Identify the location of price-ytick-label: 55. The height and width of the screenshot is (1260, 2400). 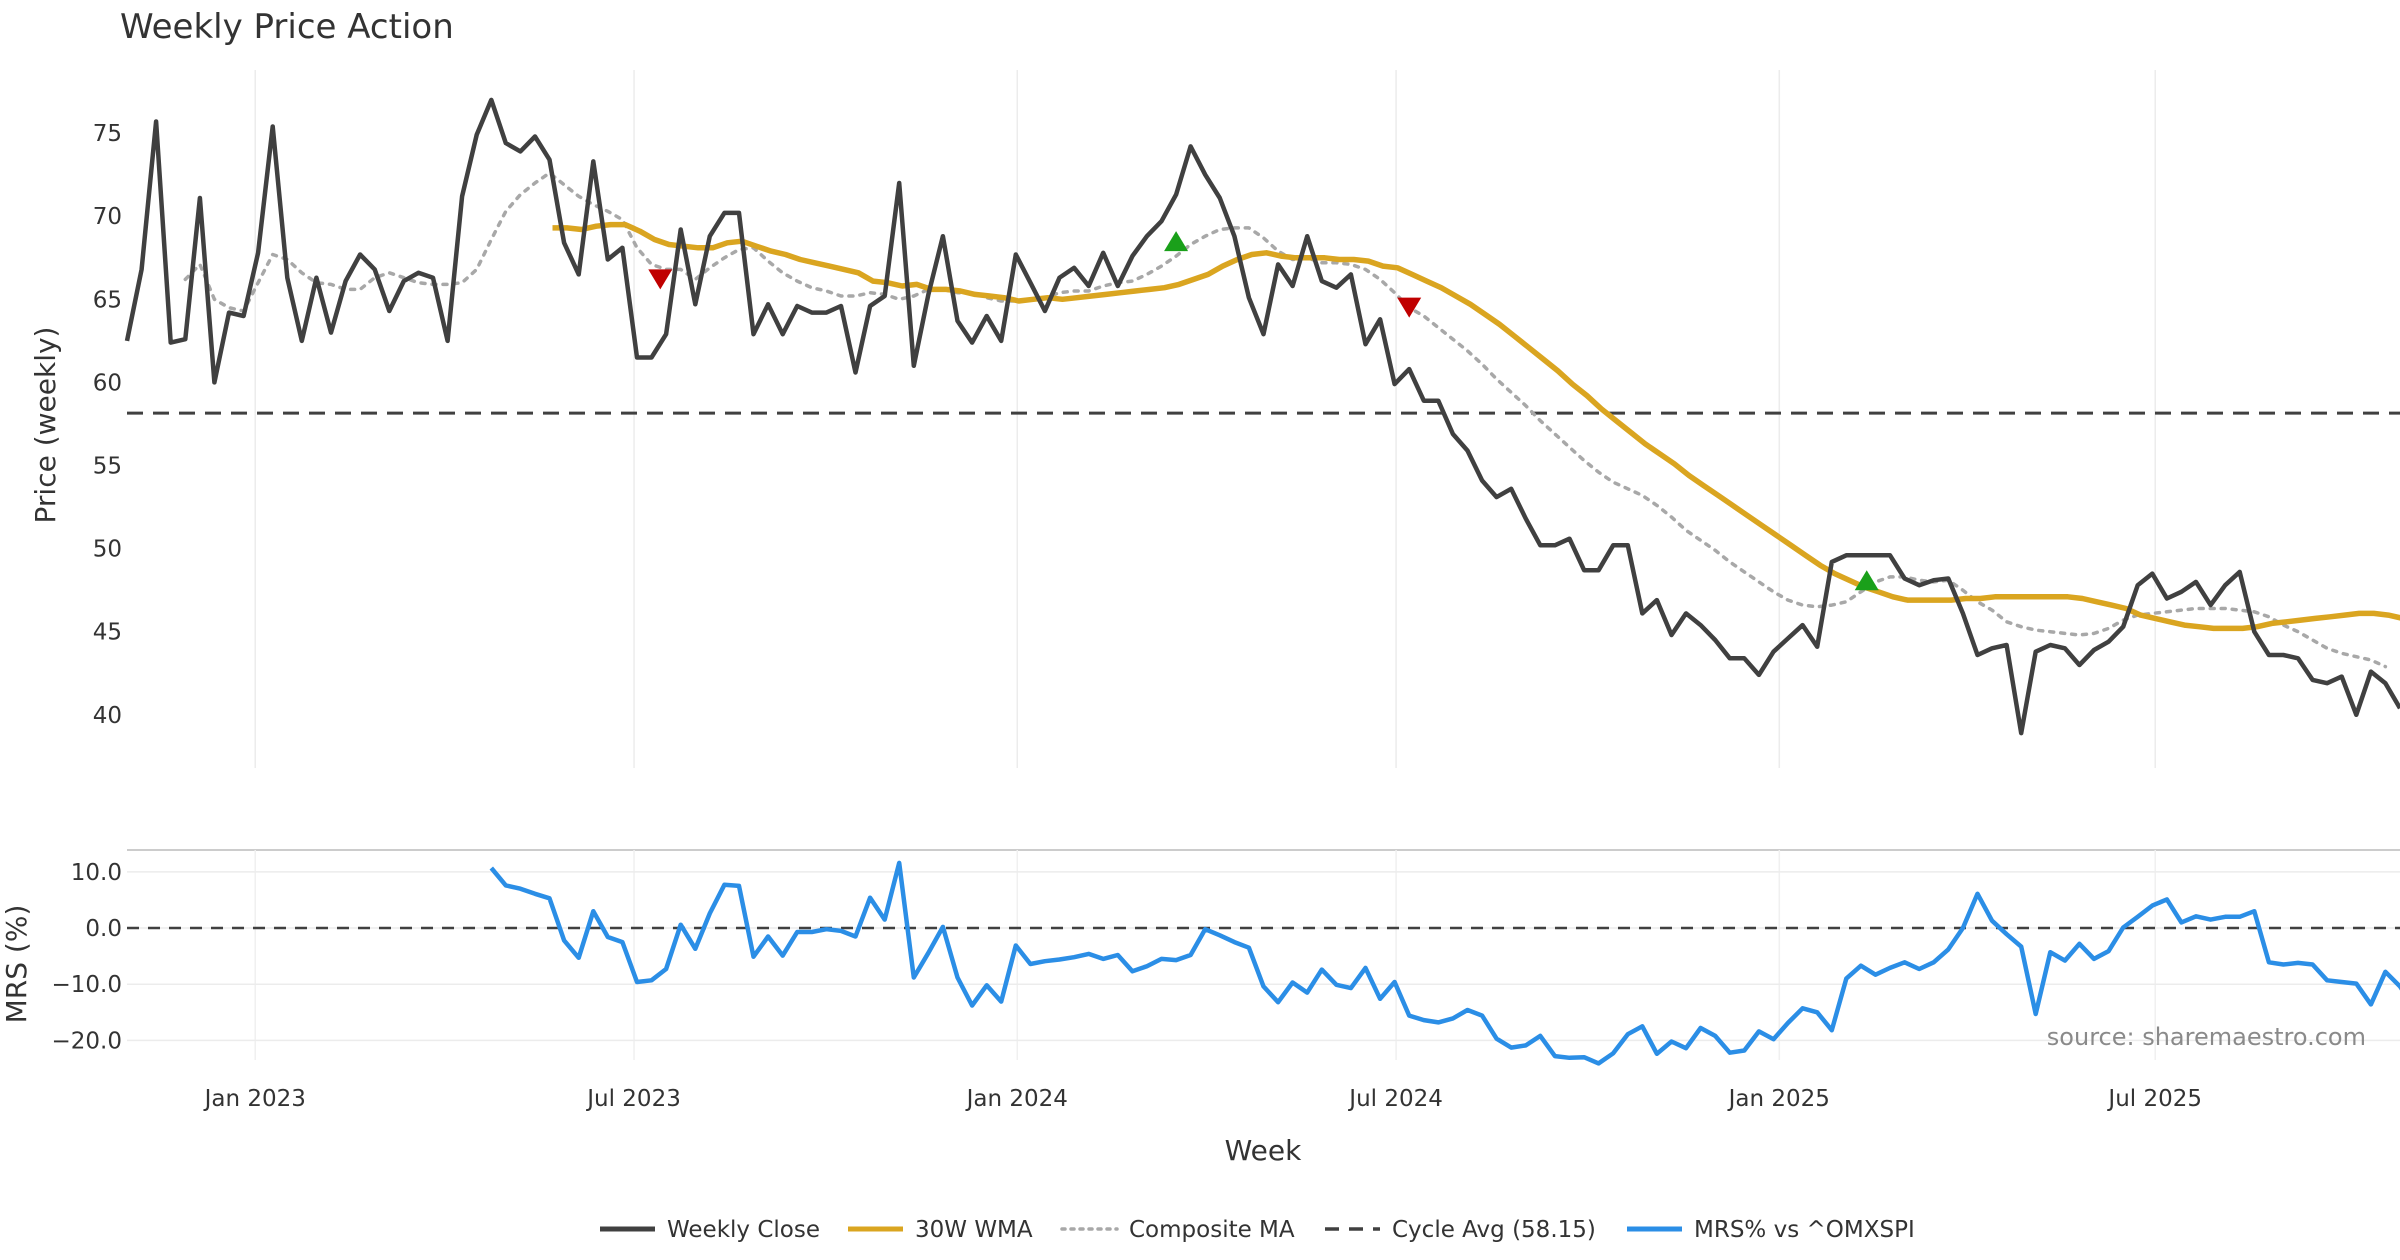
(107, 467).